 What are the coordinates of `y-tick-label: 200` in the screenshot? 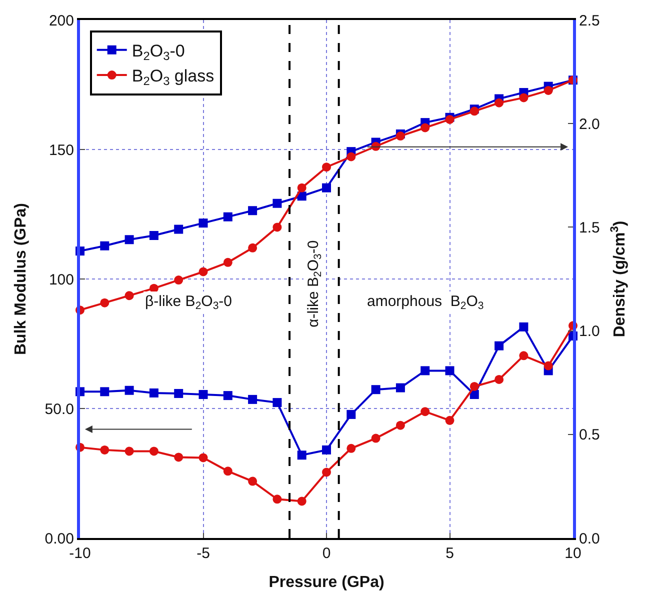 It's located at (61, 21).